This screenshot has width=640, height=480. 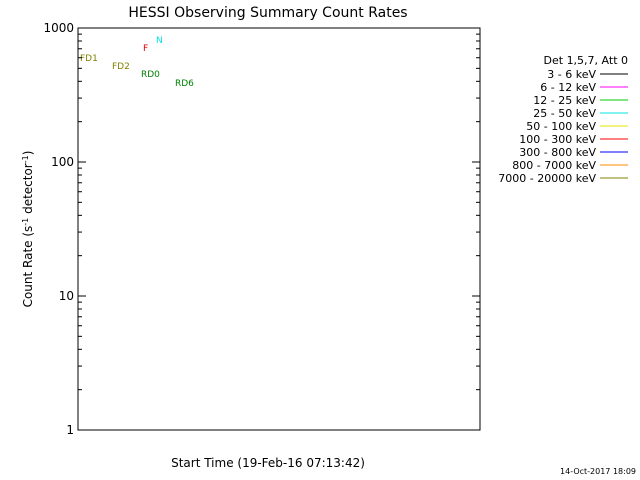 What do you see at coordinates (564, 100) in the screenshot?
I see `legend-label-3: 12 - 25 keV` at bounding box center [564, 100].